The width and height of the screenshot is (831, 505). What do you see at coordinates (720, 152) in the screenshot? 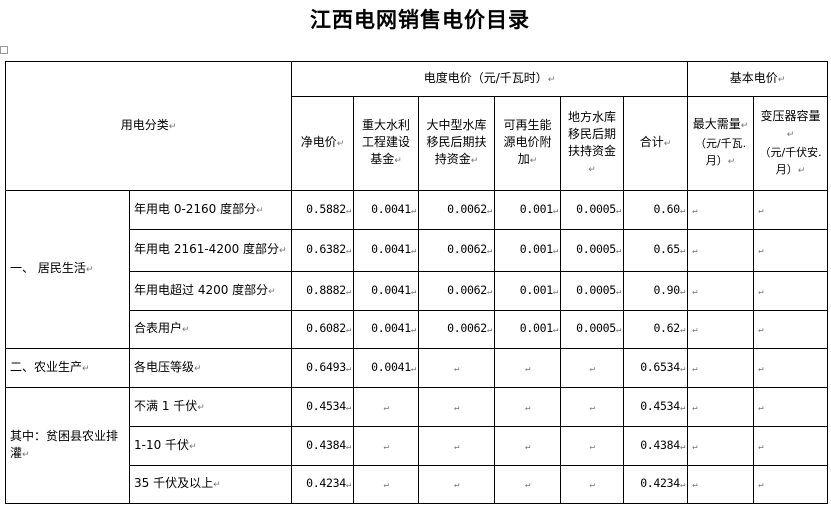
I see `max-demand-unit: （元/千瓦.月）` at bounding box center [720, 152].